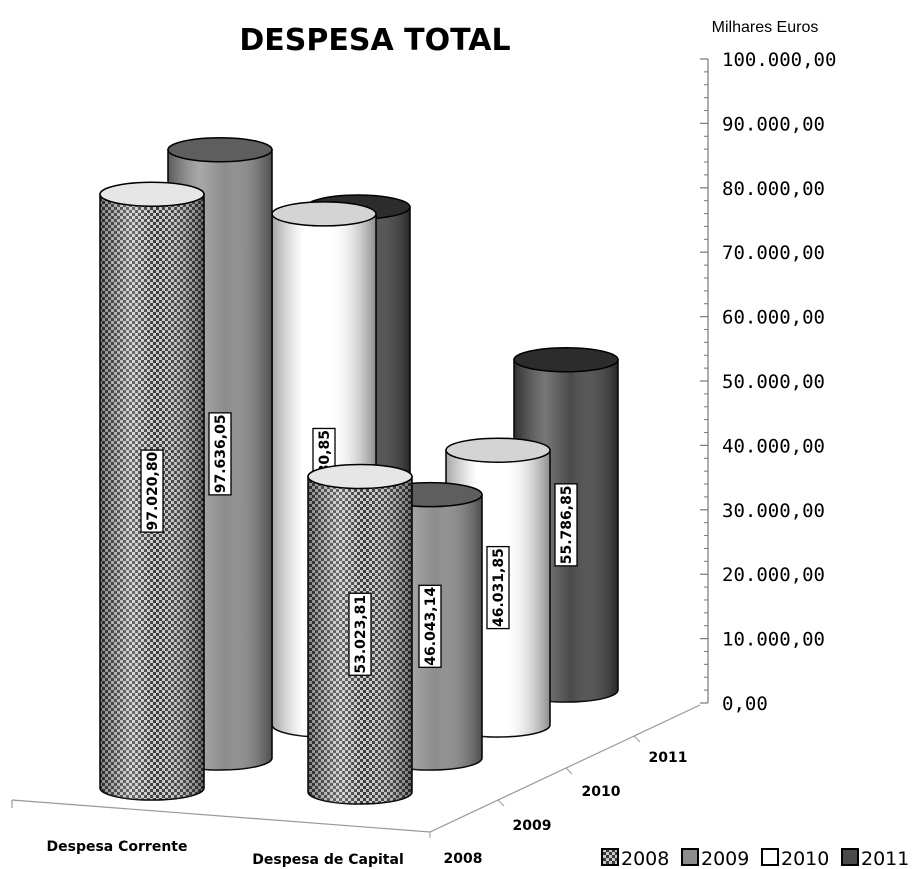 The height and width of the screenshot is (869, 915). I want to click on data-label-text: 55.786,85, so click(567, 524).